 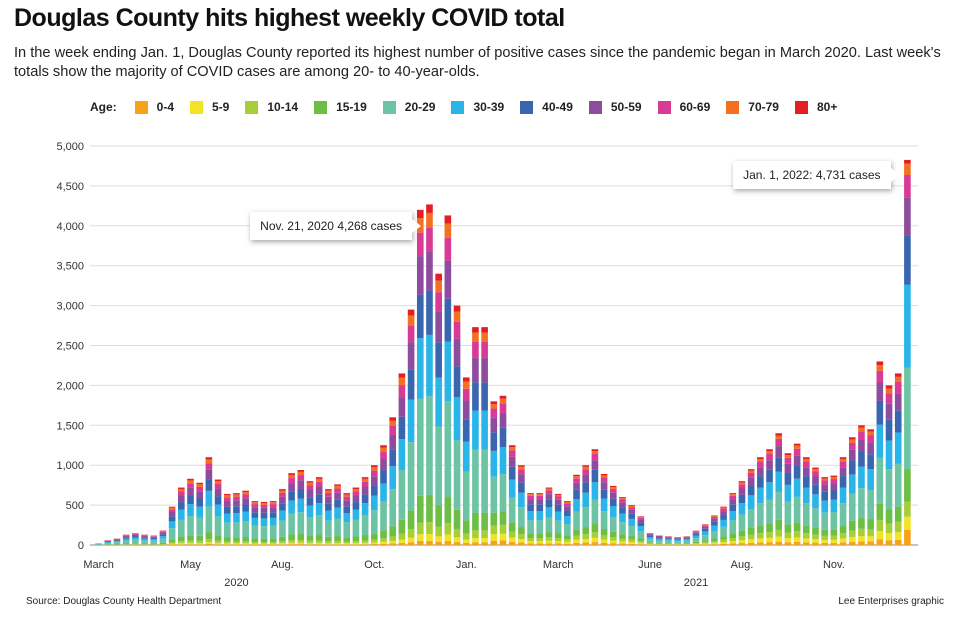 What do you see at coordinates (374, 565) in the screenshot?
I see `x-tick-label: Oct.` at bounding box center [374, 565].